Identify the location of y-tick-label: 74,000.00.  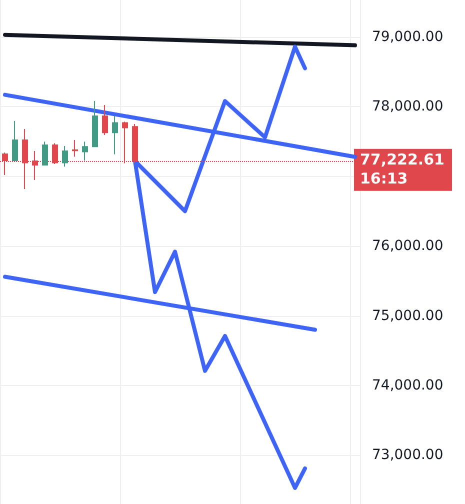
(408, 385).